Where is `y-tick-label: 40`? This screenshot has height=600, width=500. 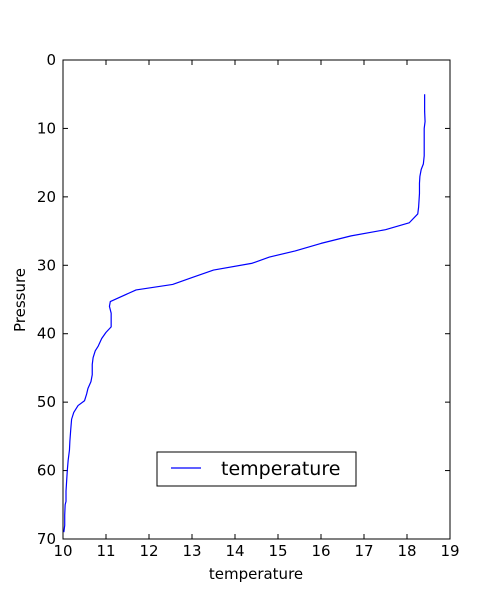 y-tick-label: 40 is located at coordinates (46, 334).